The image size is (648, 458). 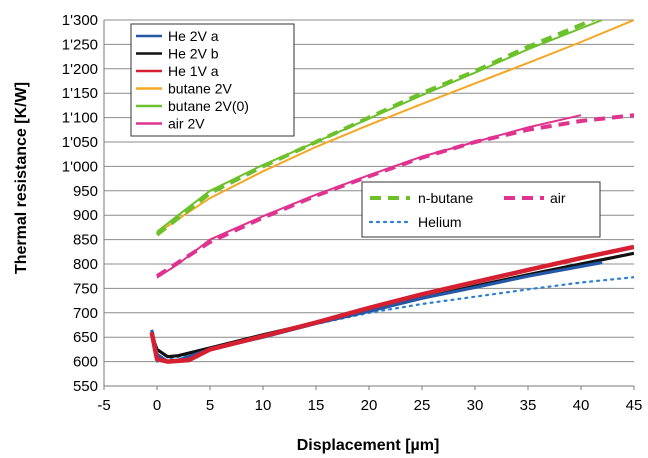 I want to click on y-tick-label-900: 900, so click(x=85, y=215).